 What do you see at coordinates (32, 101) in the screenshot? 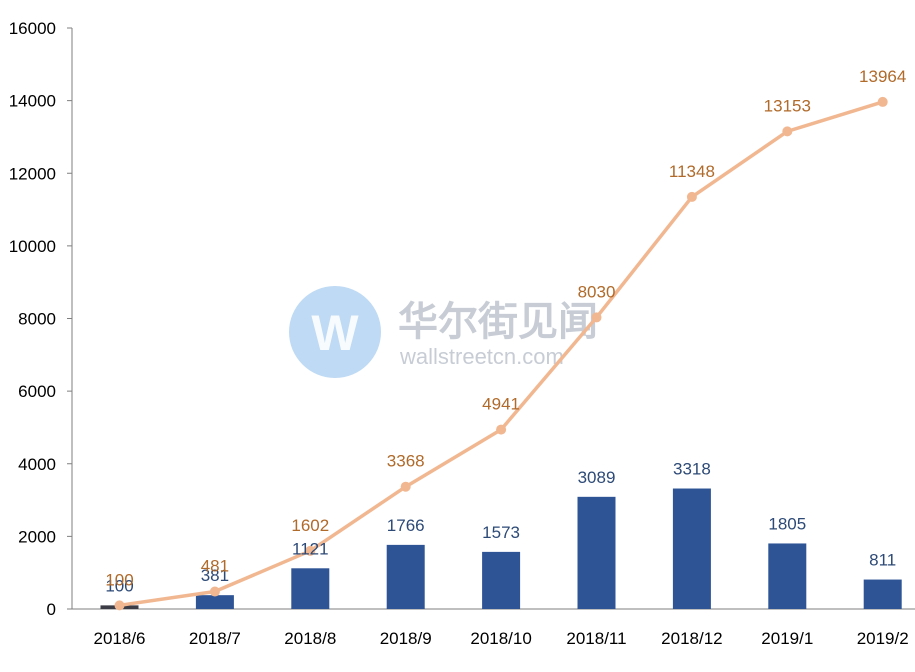
I see `y-tick-label: 14000` at bounding box center [32, 101].